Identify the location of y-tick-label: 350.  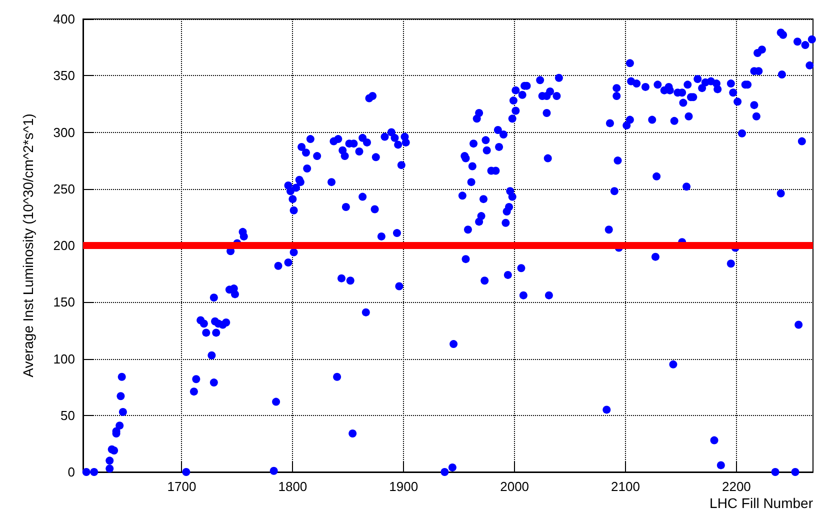
(64, 76).